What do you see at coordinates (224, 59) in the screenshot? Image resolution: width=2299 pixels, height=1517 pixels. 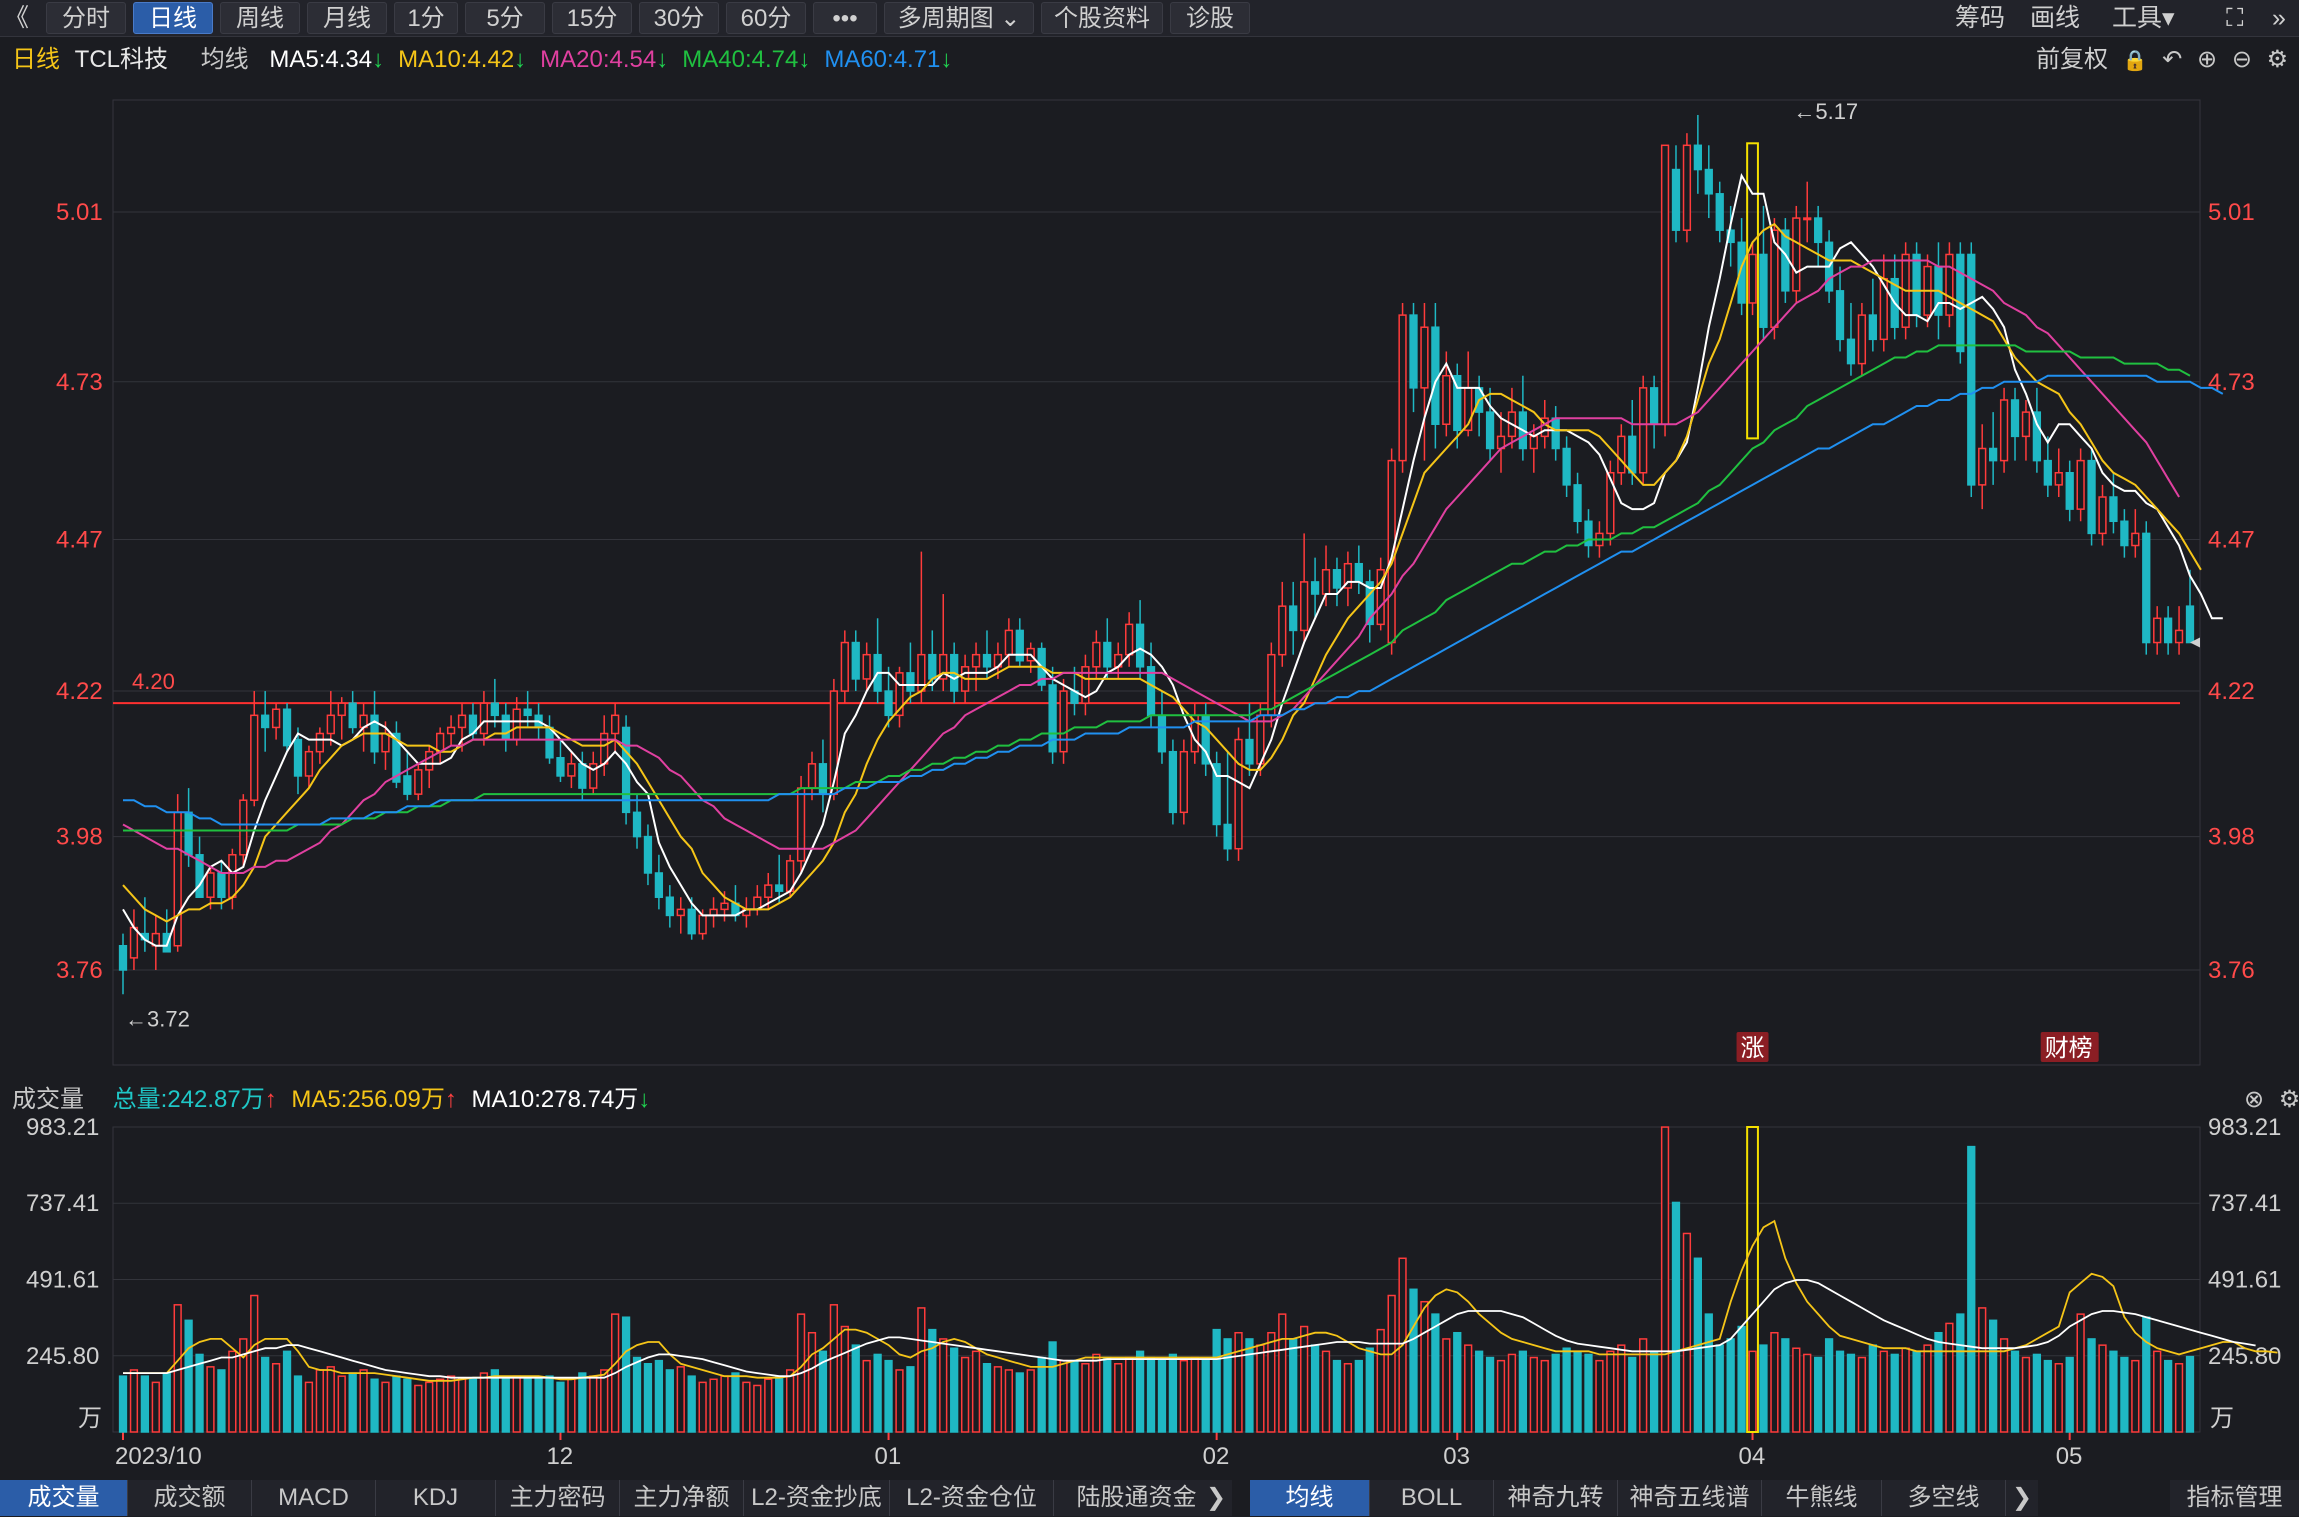 I see `ma-label: 均线` at bounding box center [224, 59].